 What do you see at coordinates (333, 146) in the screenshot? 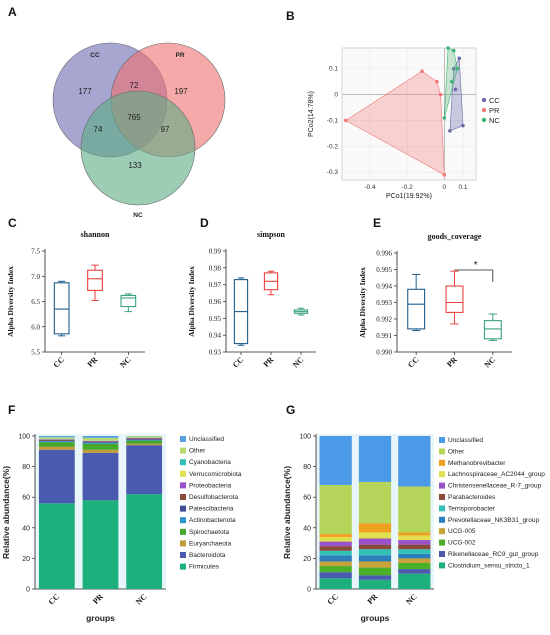
I see `y-tick-label: -0.2` at bounding box center [333, 146].